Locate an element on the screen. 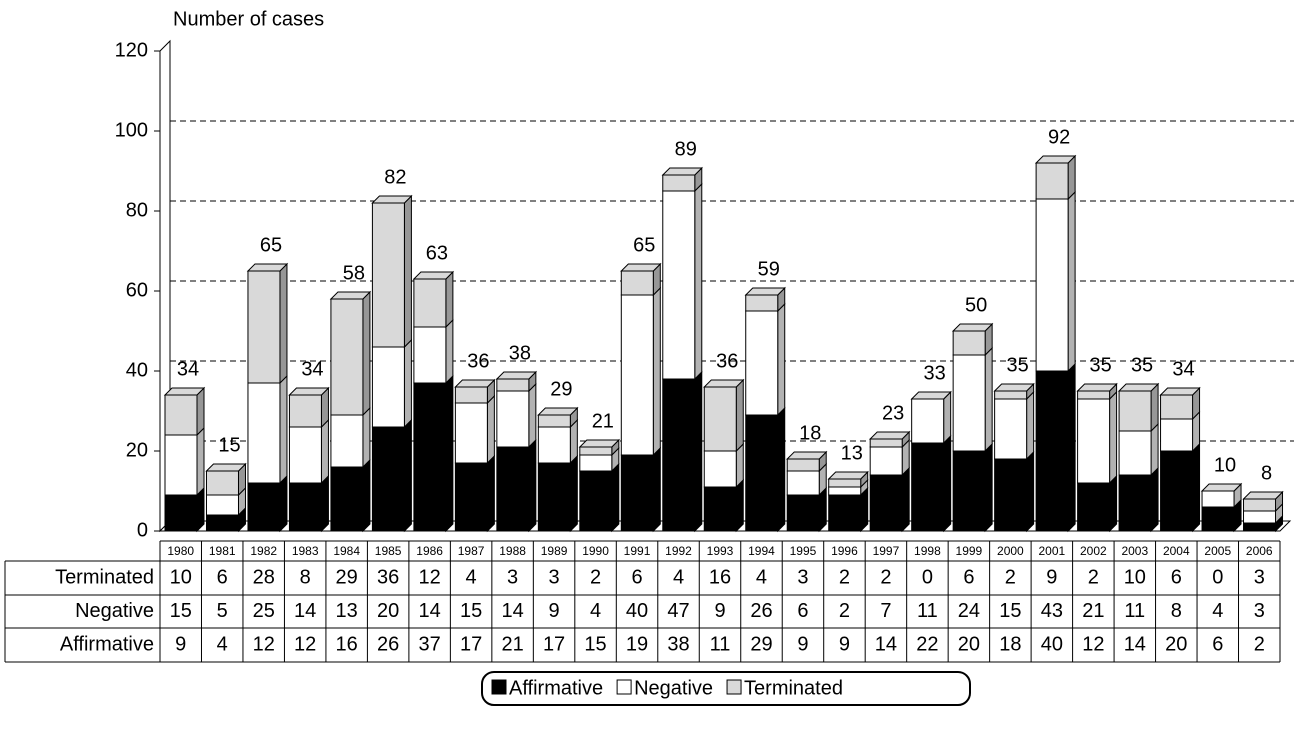 The height and width of the screenshot is (731, 1294). legend-box is located at coordinates (726, 688).